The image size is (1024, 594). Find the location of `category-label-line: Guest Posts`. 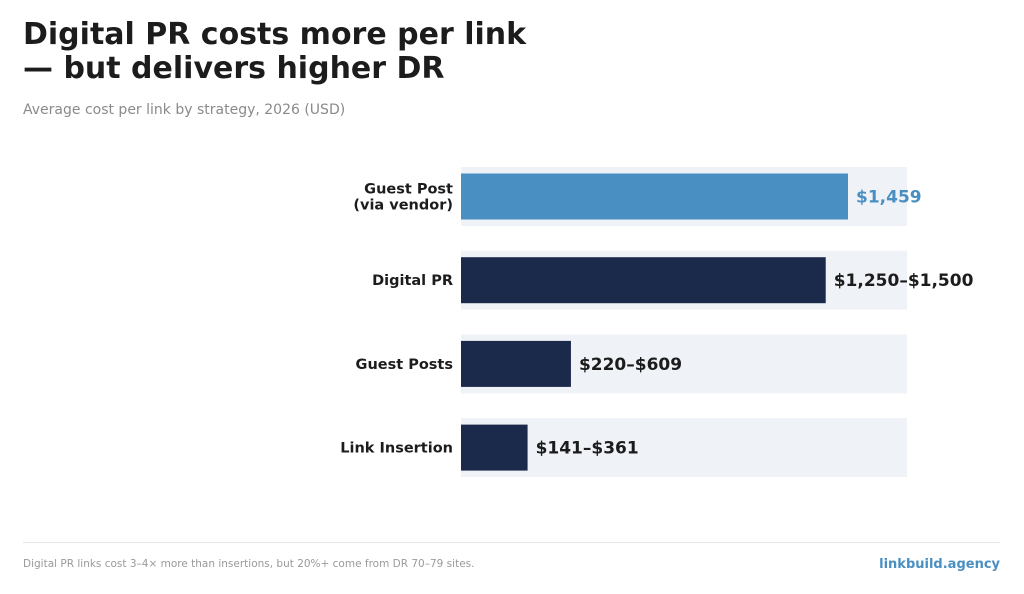

category-label-line: Guest Posts is located at coordinates (404, 365).